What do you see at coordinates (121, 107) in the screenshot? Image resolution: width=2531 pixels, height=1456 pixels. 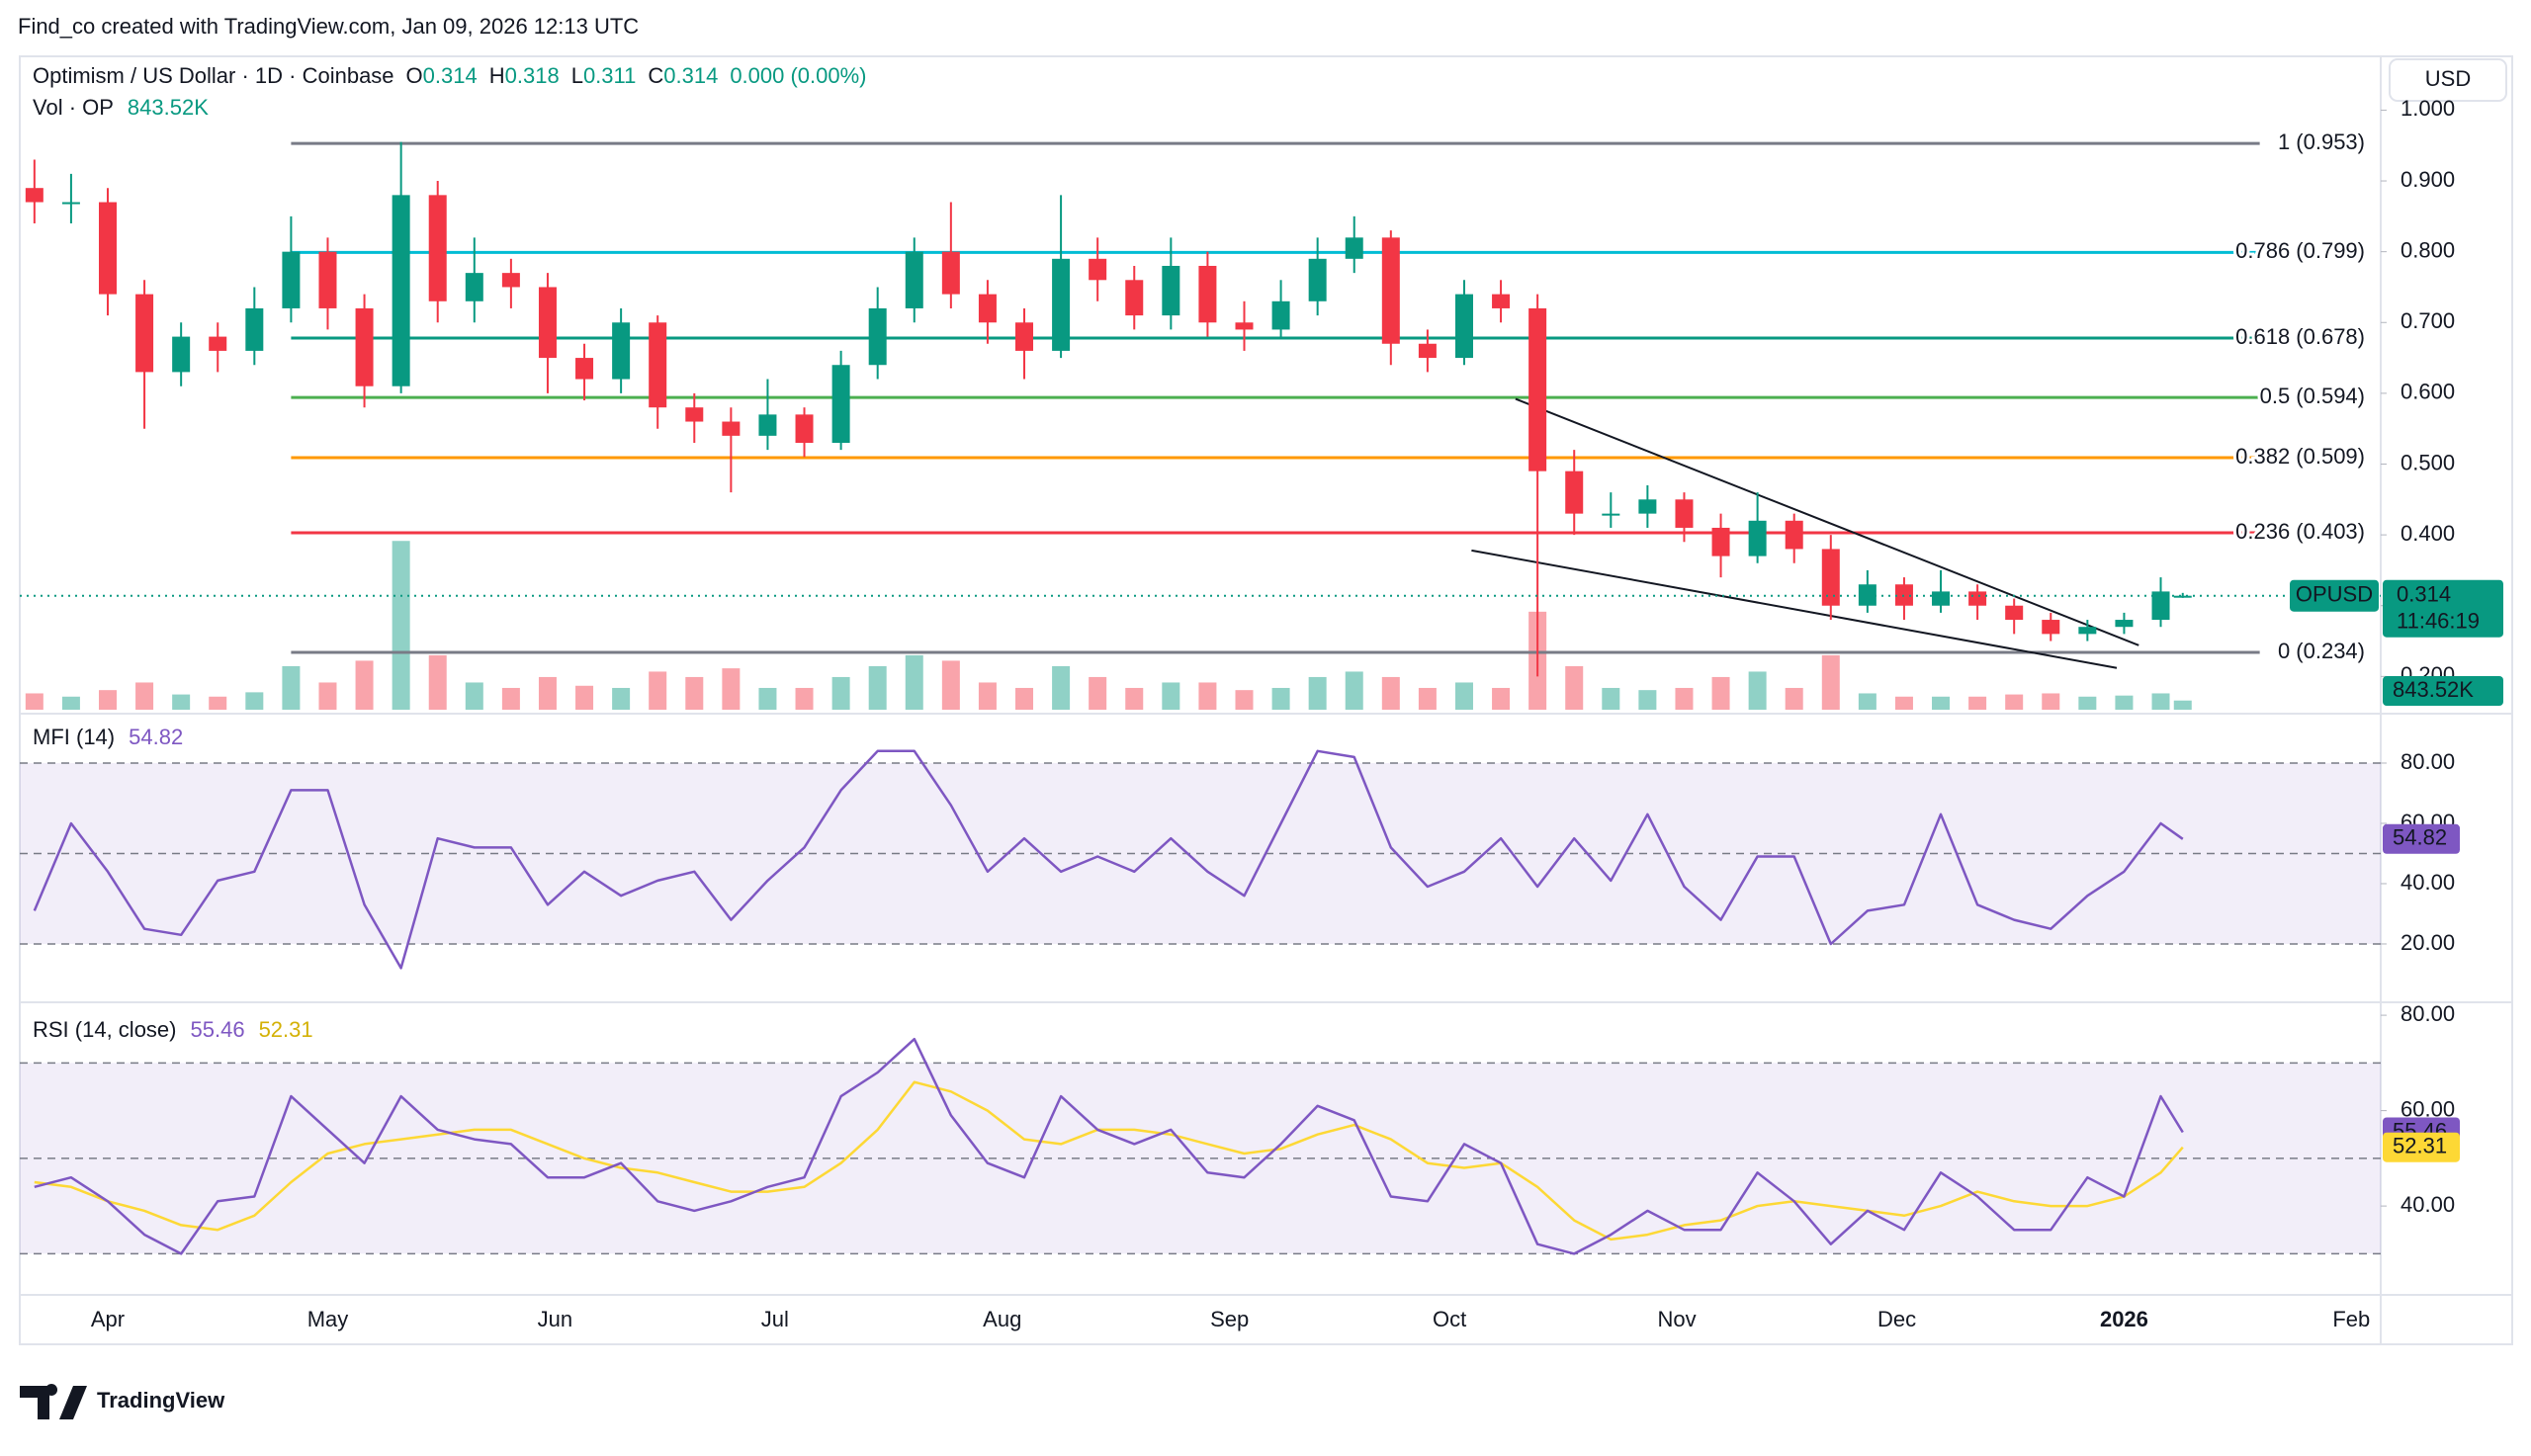 I see `volume-legend: Vol · OP 843.52K` at bounding box center [121, 107].